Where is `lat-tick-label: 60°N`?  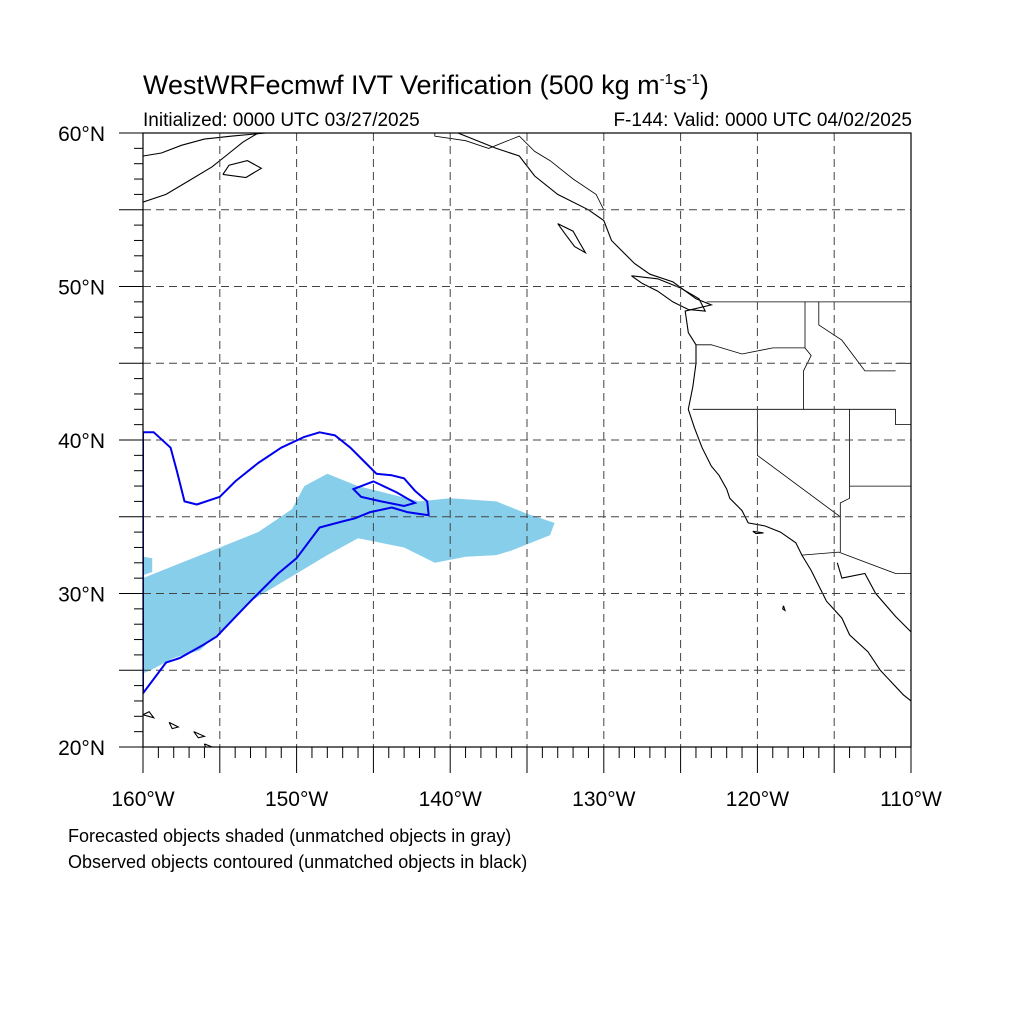
lat-tick-label: 60°N is located at coordinates (81, 134).